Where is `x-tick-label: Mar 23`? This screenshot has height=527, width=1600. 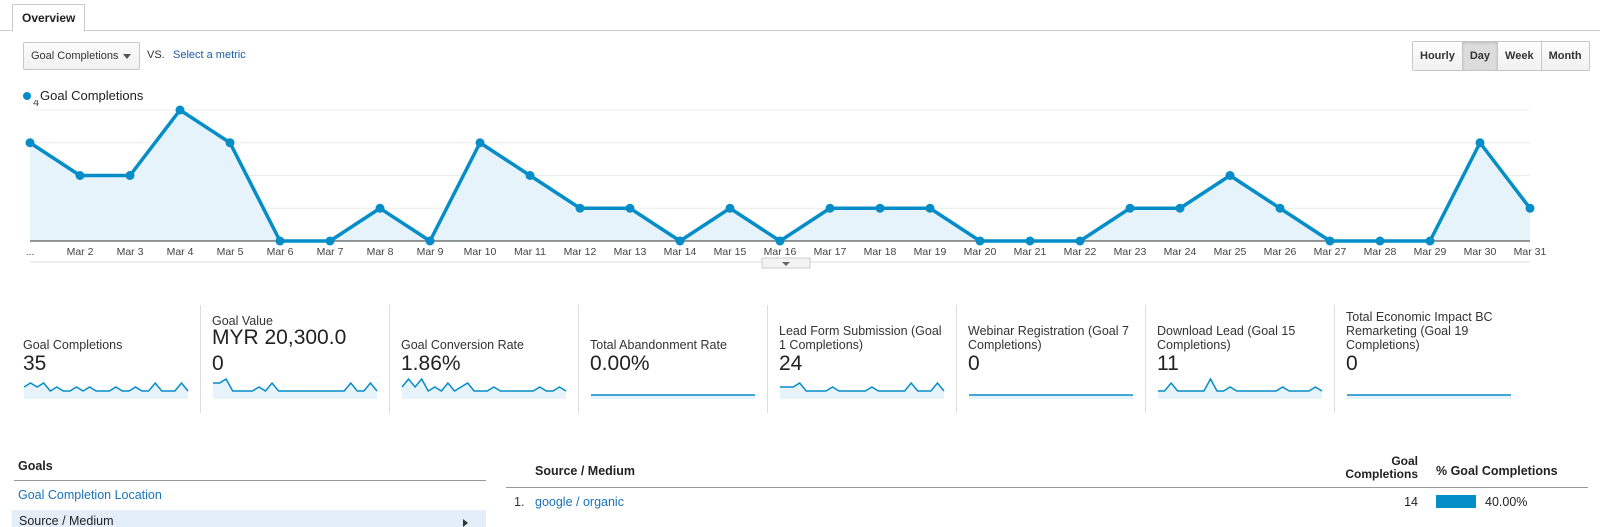
x-tick-label: Mar 23 is located at coordinates (1130, 252).